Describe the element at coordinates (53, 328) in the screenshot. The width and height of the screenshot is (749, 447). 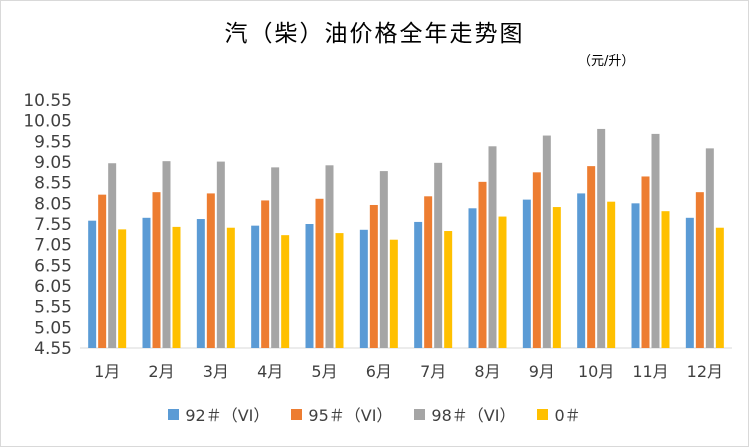
I see `y-tick-label: 5.05` at that location.